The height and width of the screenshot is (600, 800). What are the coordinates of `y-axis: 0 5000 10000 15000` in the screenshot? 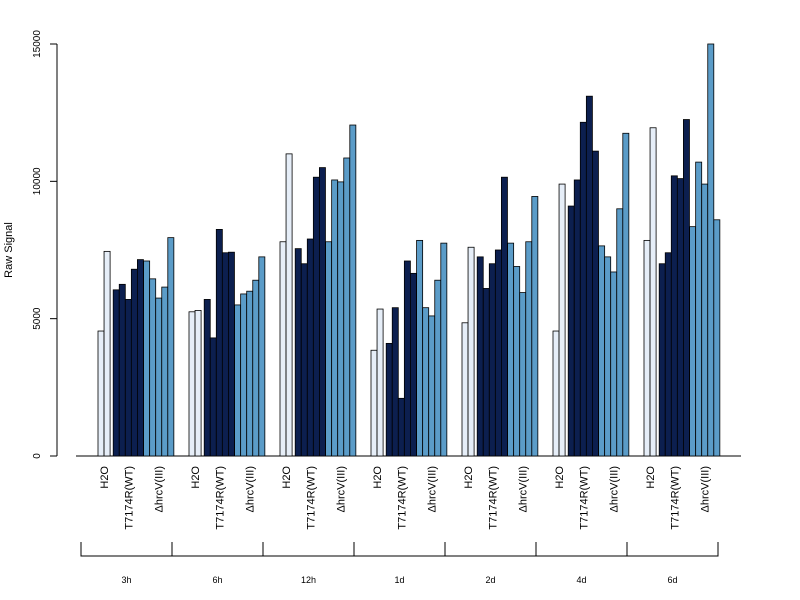 It's located at (45, 244).